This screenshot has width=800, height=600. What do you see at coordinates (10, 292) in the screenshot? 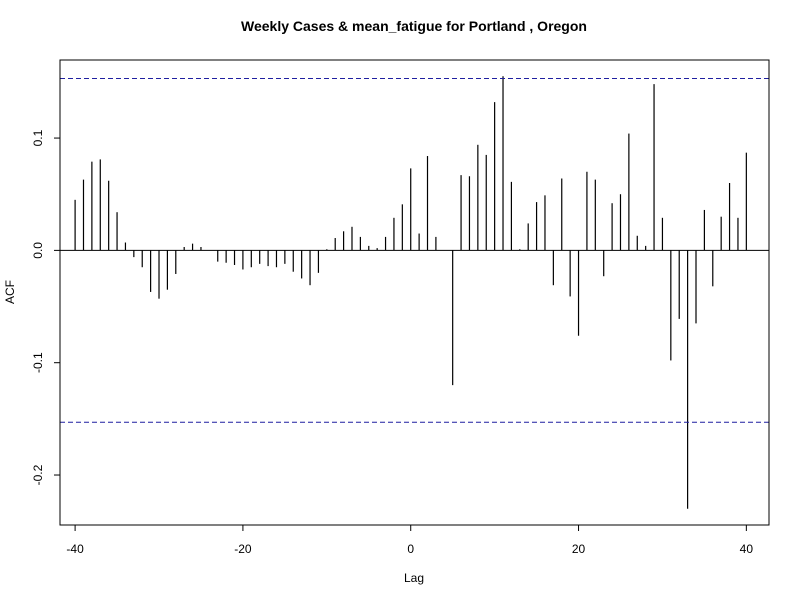
I see `y-axis-label: ACF` at bounding box center [10, 292].